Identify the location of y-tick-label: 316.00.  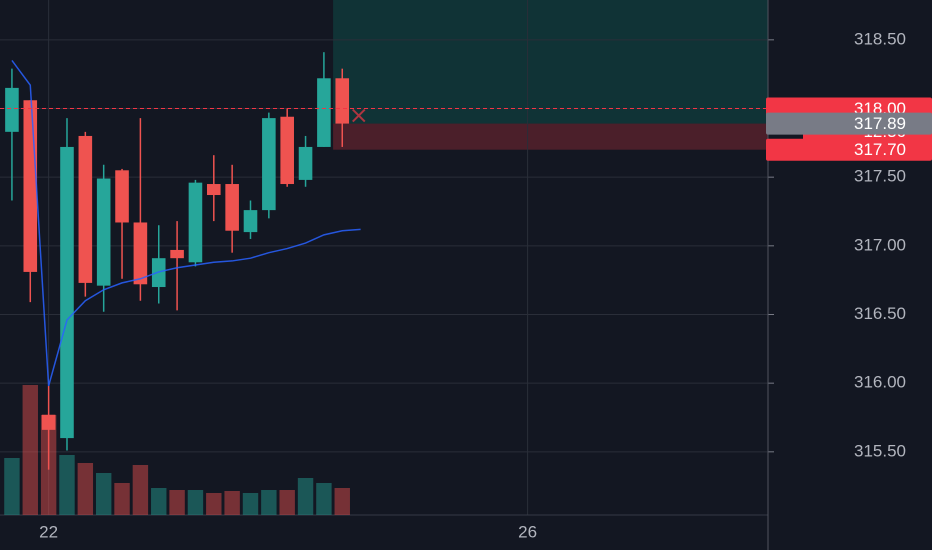
(880, 382).